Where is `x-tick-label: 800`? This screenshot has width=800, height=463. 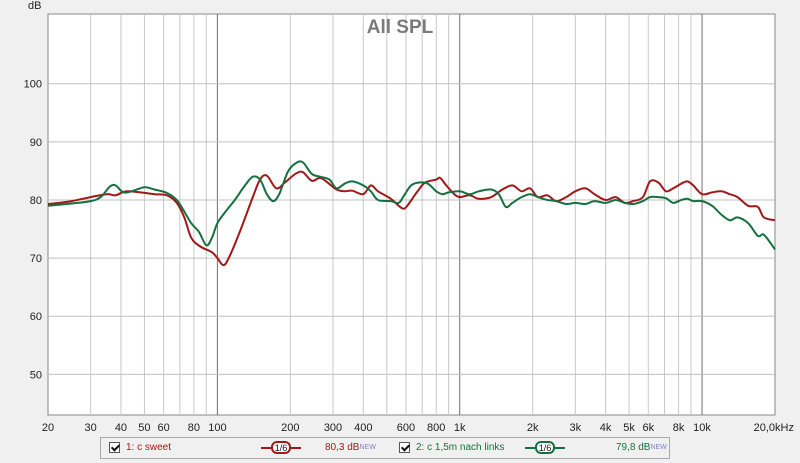 x-tick-label: 800 is located at coordinates (436, 428).